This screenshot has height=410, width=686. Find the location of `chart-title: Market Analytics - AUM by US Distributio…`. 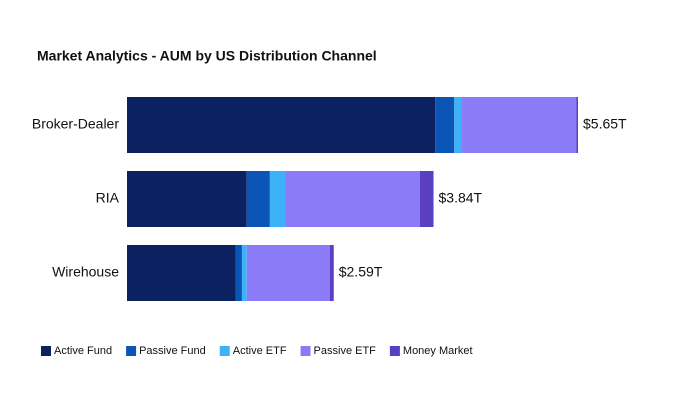

chart-title: Market Analytics - AUM by US Distributio… is located at coordinates (207, 56).